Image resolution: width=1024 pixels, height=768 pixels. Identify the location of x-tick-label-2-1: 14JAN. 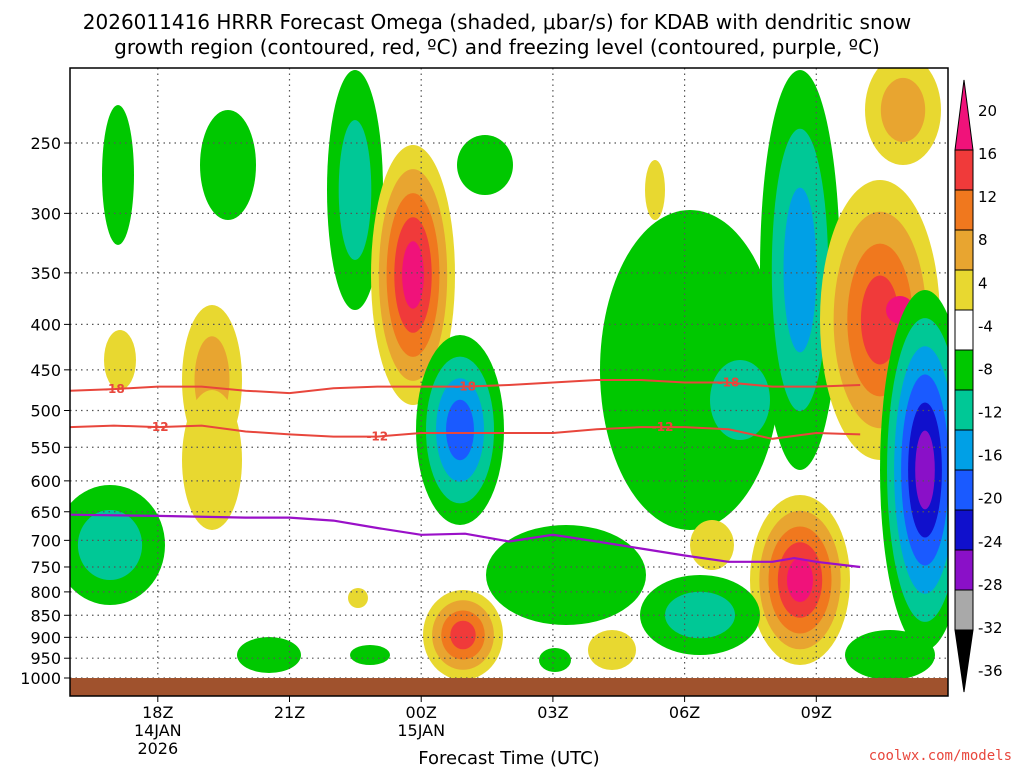
(158, 730).